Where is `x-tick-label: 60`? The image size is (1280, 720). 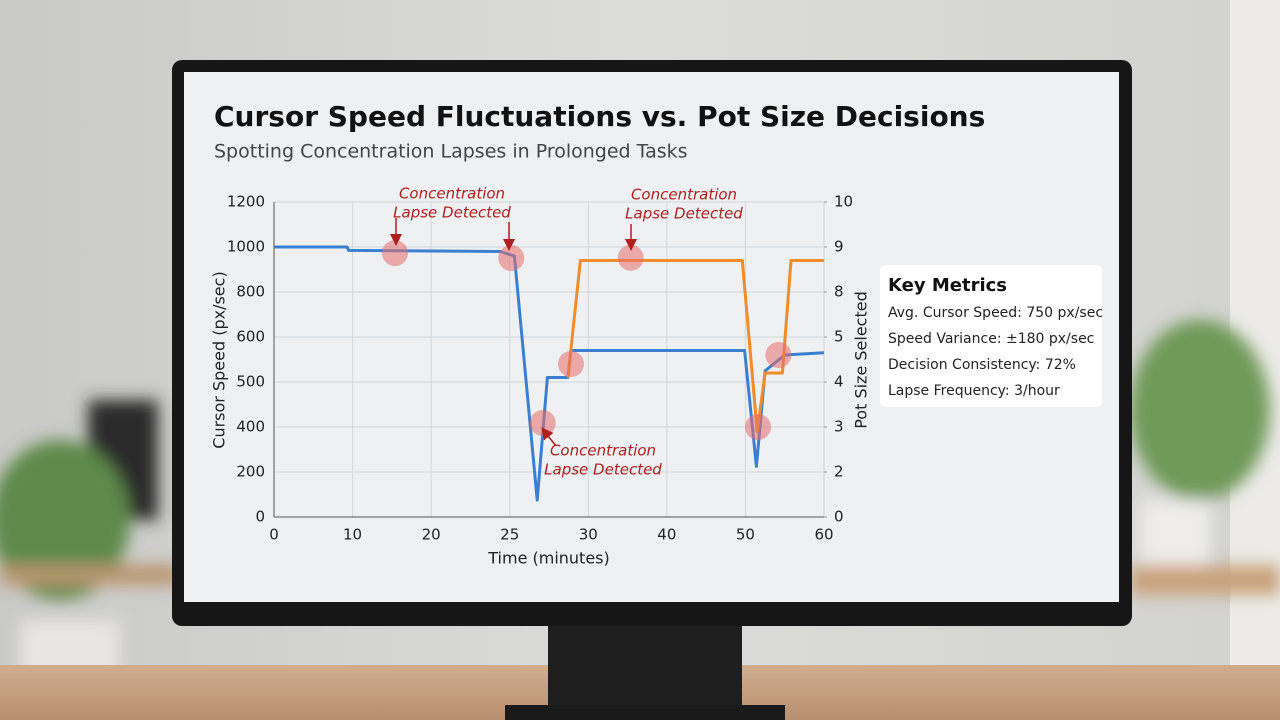
x-tick-label: 60 is located at coordinates (823, 535).